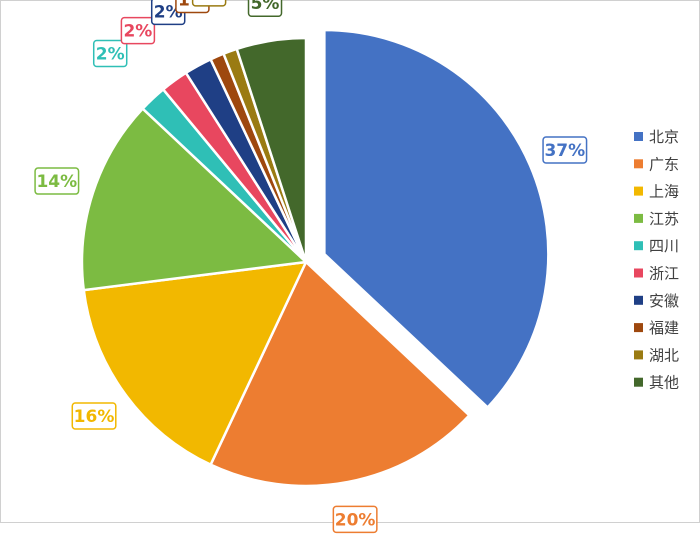 Image resolution: width=700 pixels, height=535 pixels. What do you see at coordinates (664, 355) in the screenshot?
I see `legend-label-9: 湖北` at bounding box center [664, 355].